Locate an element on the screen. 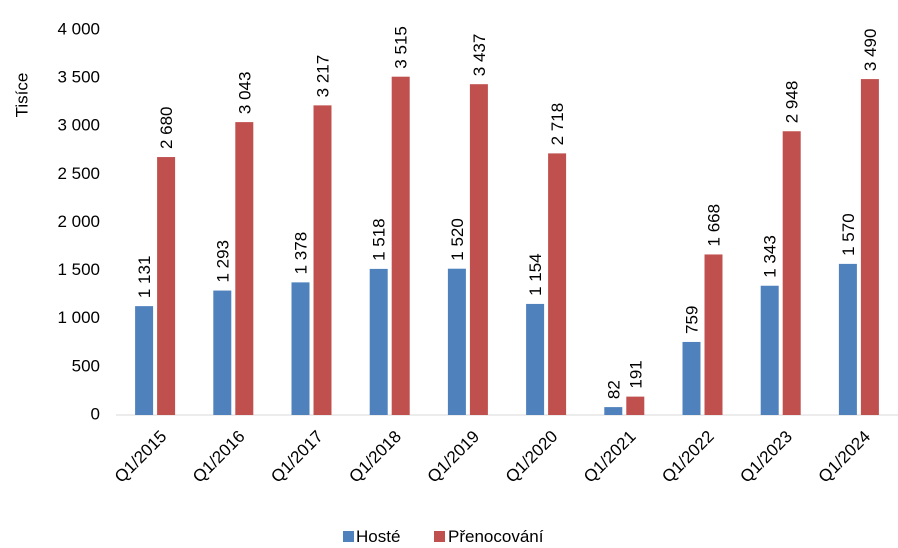 The image size is (898, 548). y-tick-label: 3 000 is located at coordinates (78, 125).